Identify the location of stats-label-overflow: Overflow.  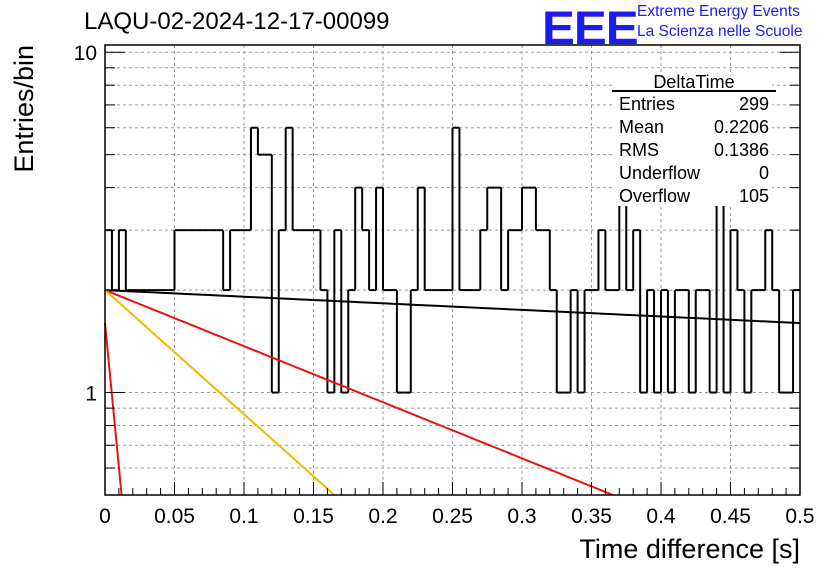
(655, 196).